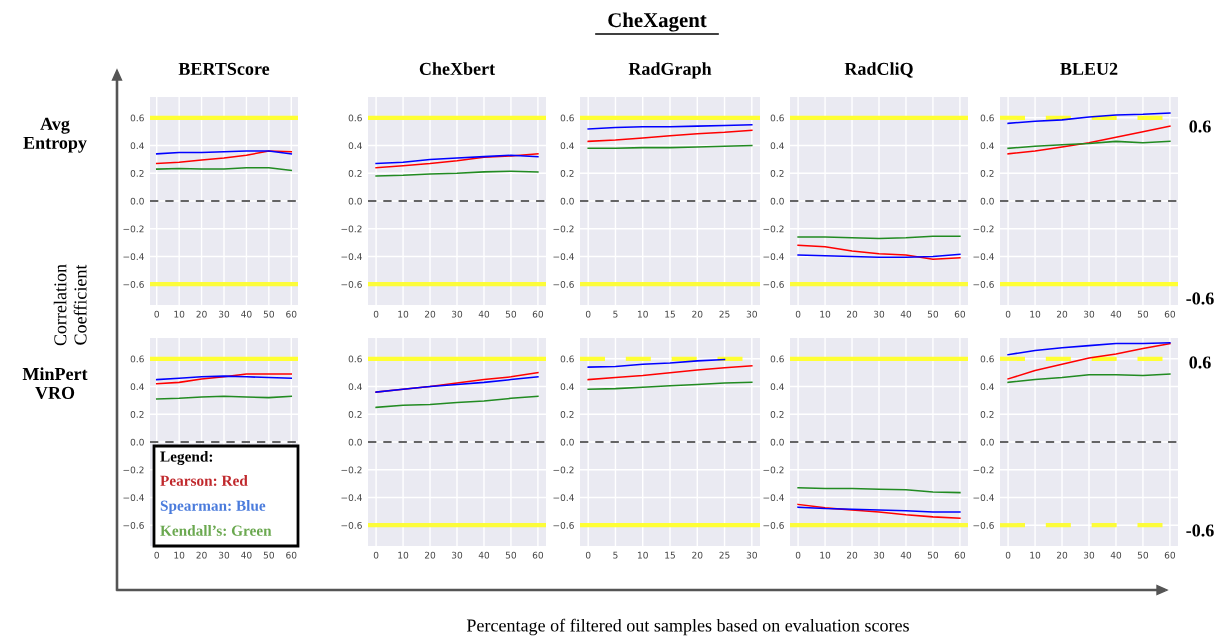  Describe the element at coordinates (670, 70) in the screenshot. I see `chart-title: RadGraph` at that location.